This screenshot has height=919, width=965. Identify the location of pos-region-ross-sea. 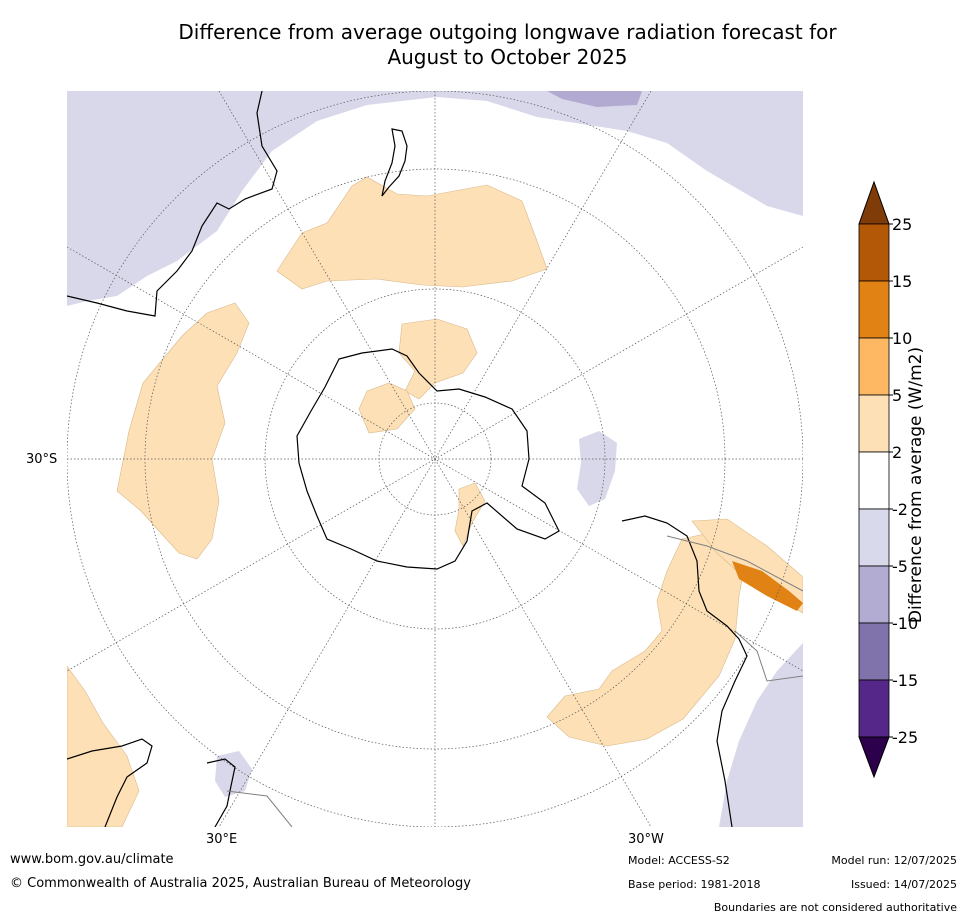
(387, 408).